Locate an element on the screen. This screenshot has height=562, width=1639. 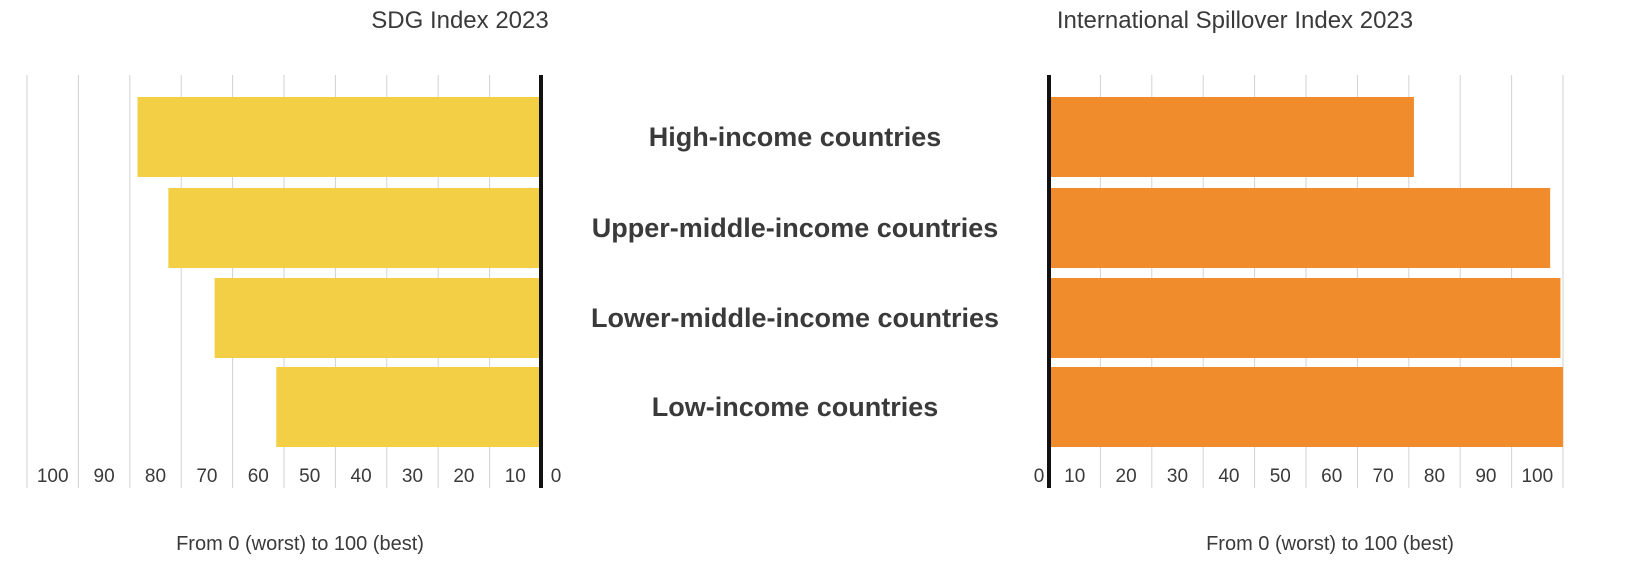
sdg-tick-label: 40 is located at coordinates (361, 476).